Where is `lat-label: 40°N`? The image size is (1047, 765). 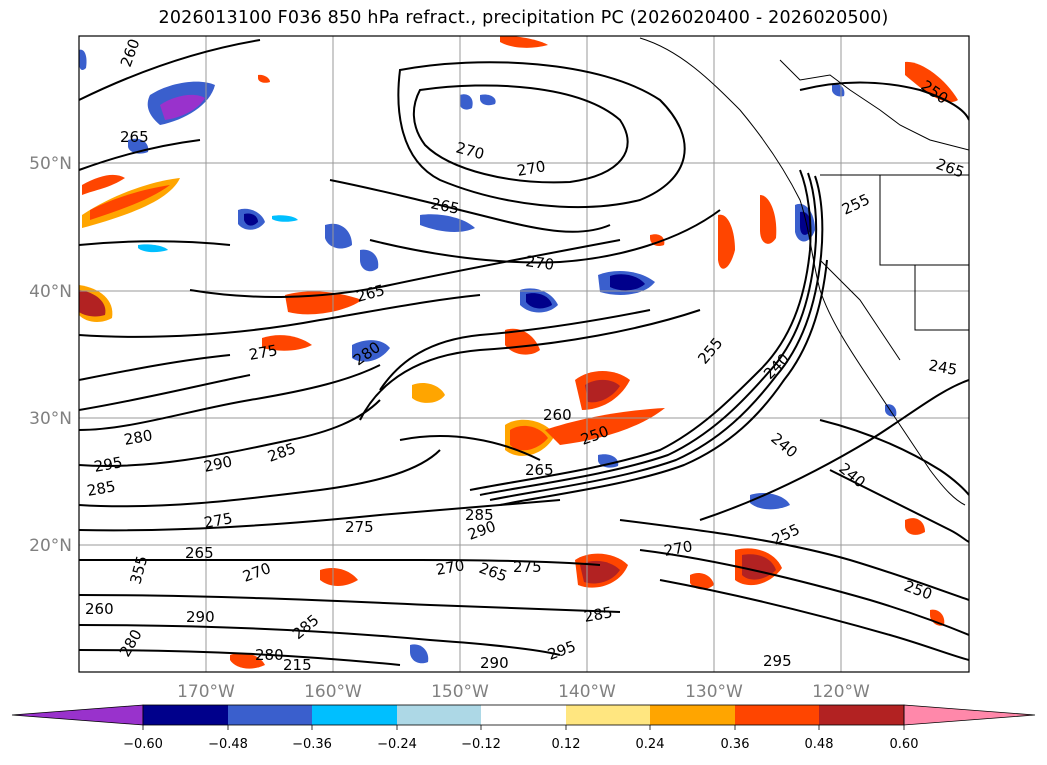
lat-label: 40°N is located at coordinates (50, 292).